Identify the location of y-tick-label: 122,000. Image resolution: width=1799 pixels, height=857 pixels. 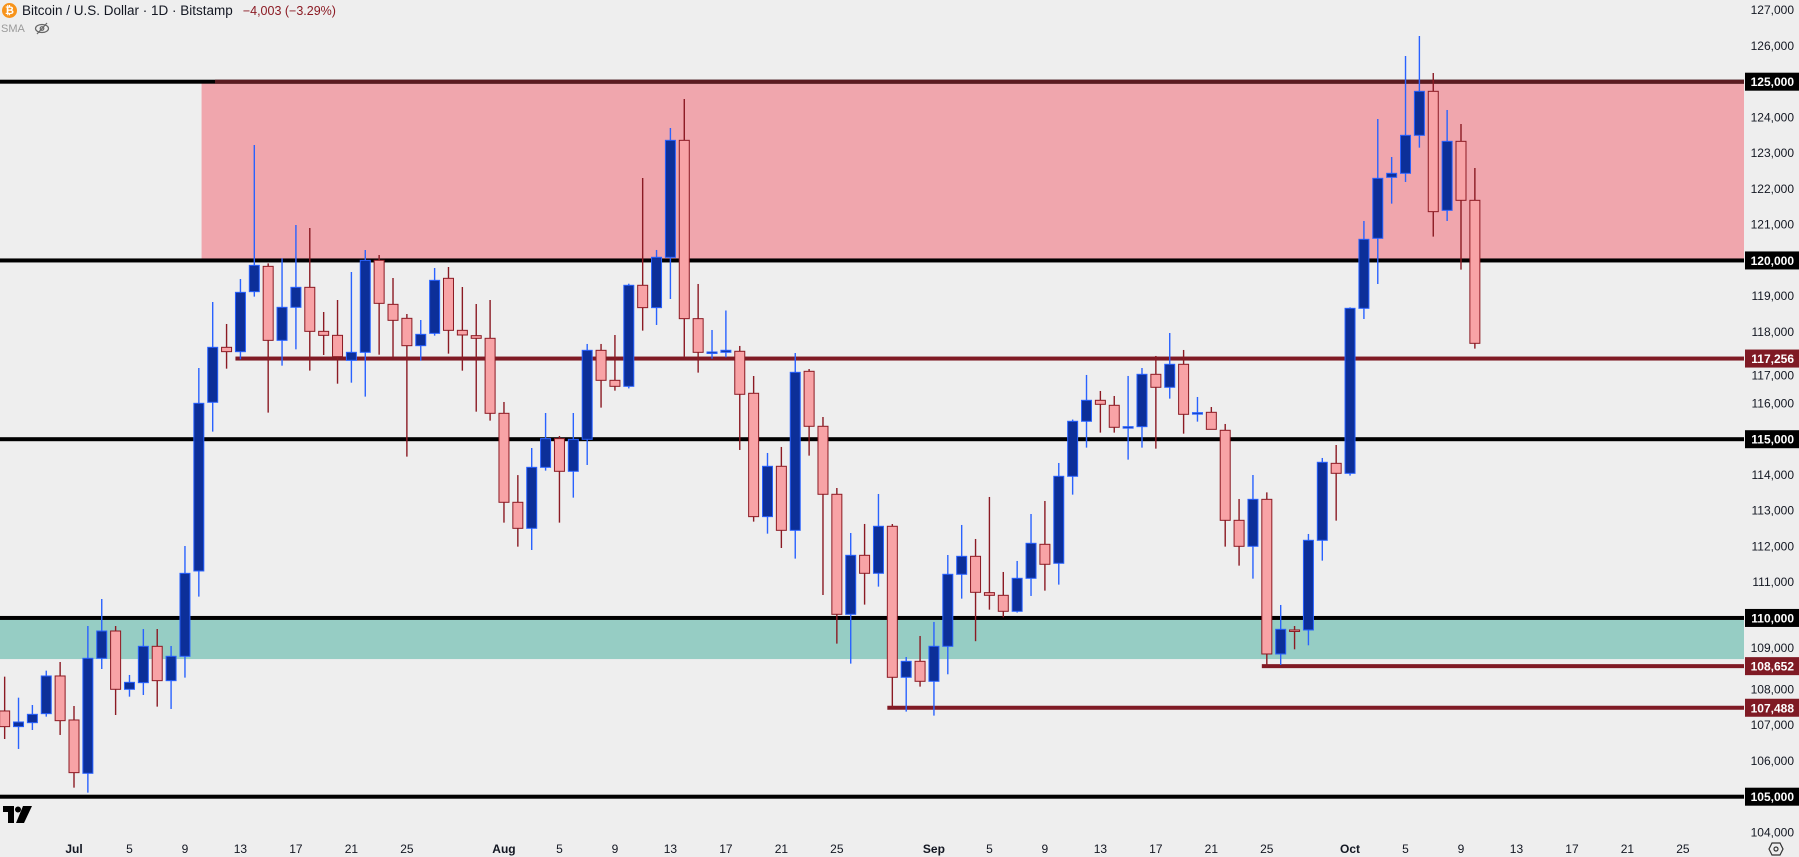
(1773, 189).